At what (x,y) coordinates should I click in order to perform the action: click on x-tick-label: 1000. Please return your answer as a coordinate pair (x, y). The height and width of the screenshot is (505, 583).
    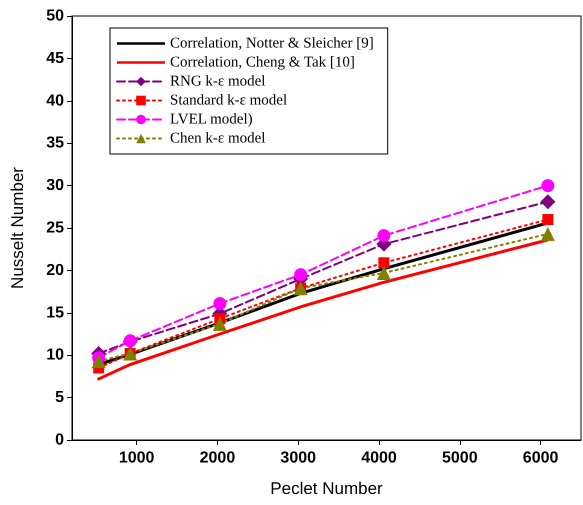
    Looking at the image, I should click on (136, 458).